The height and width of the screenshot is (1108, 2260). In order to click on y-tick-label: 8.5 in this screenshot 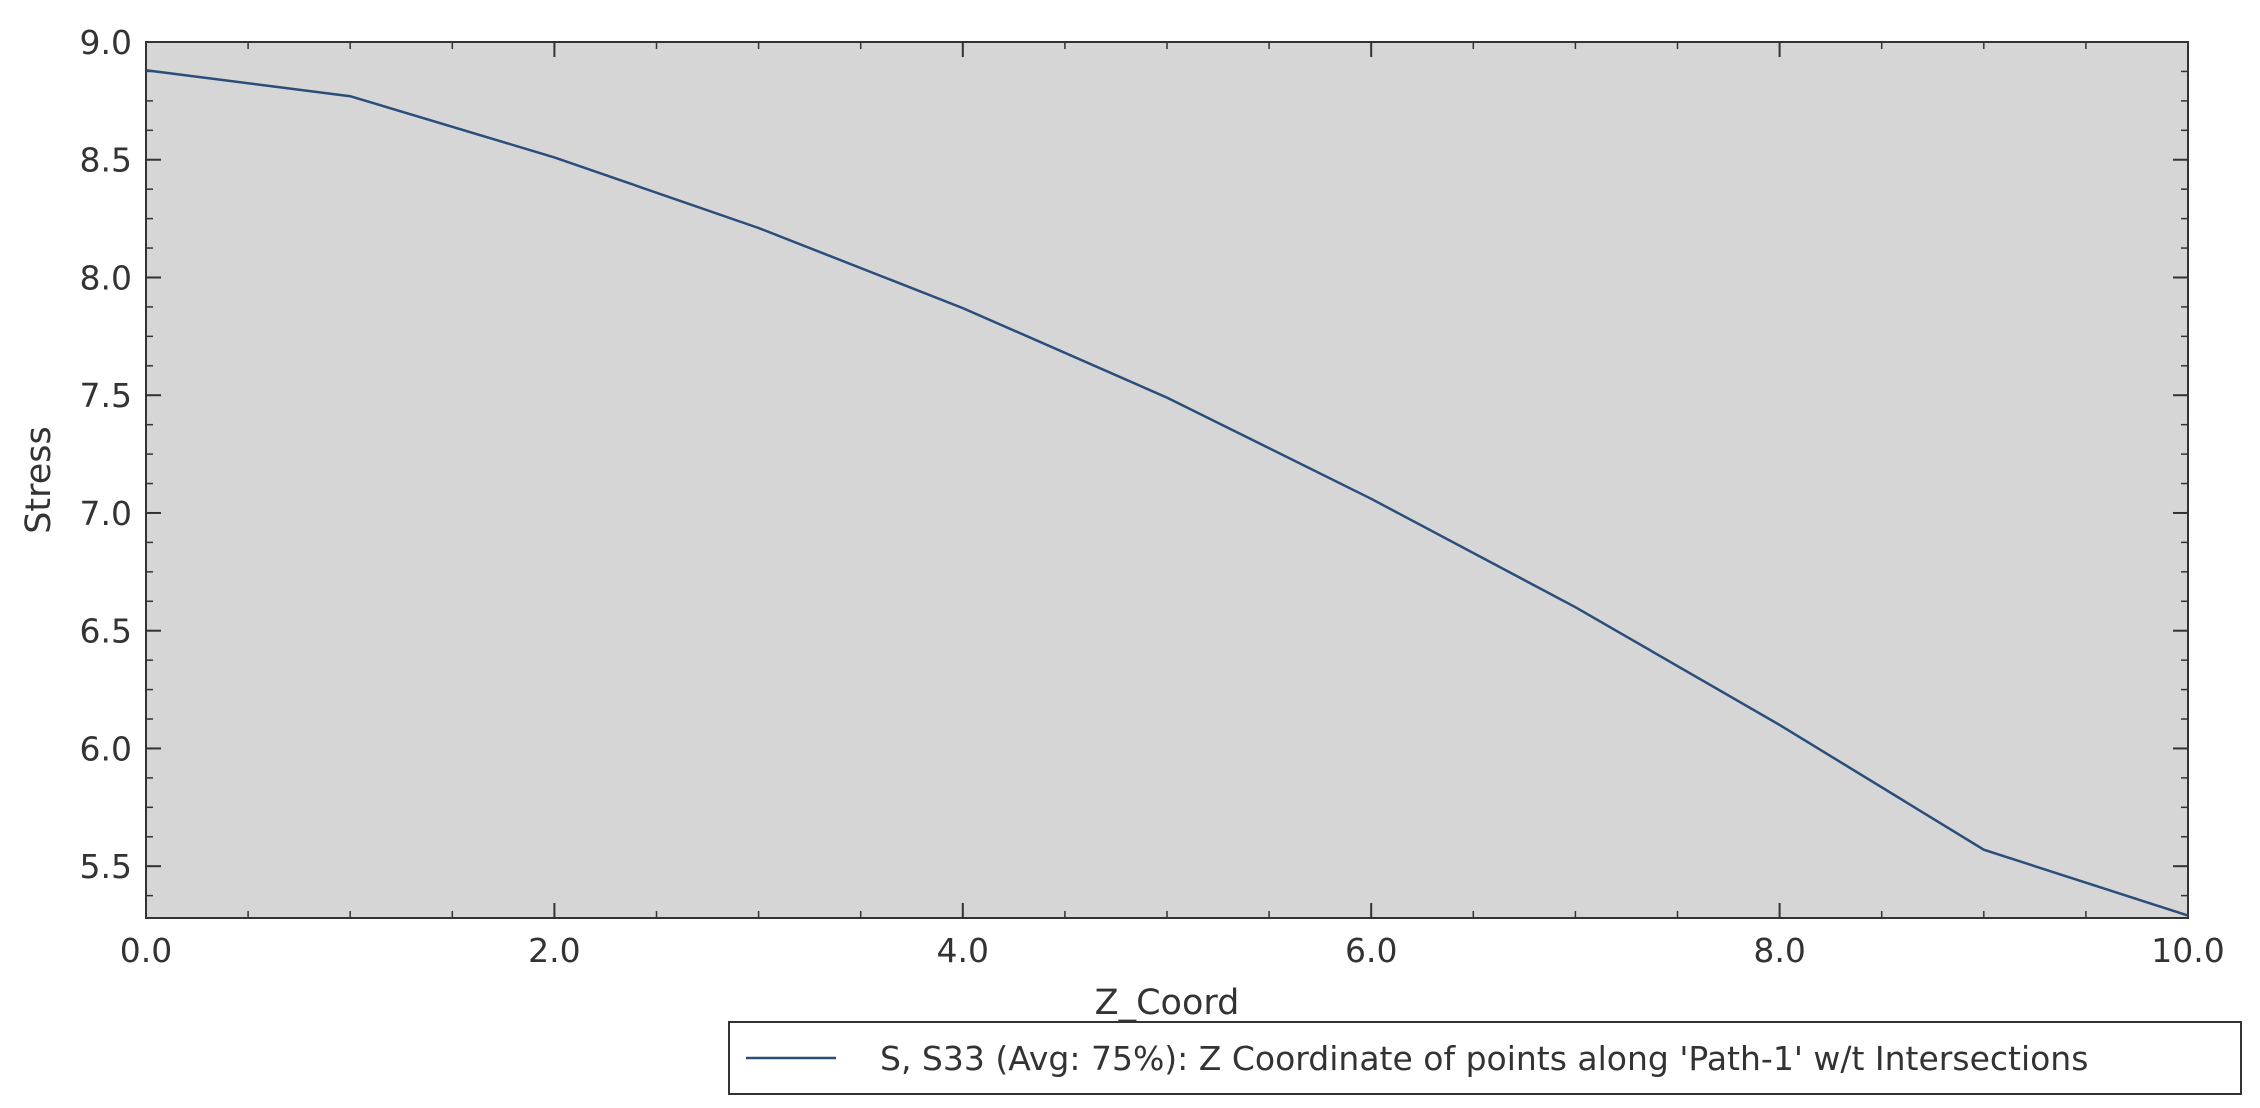, I will do `click(106, 160)`.